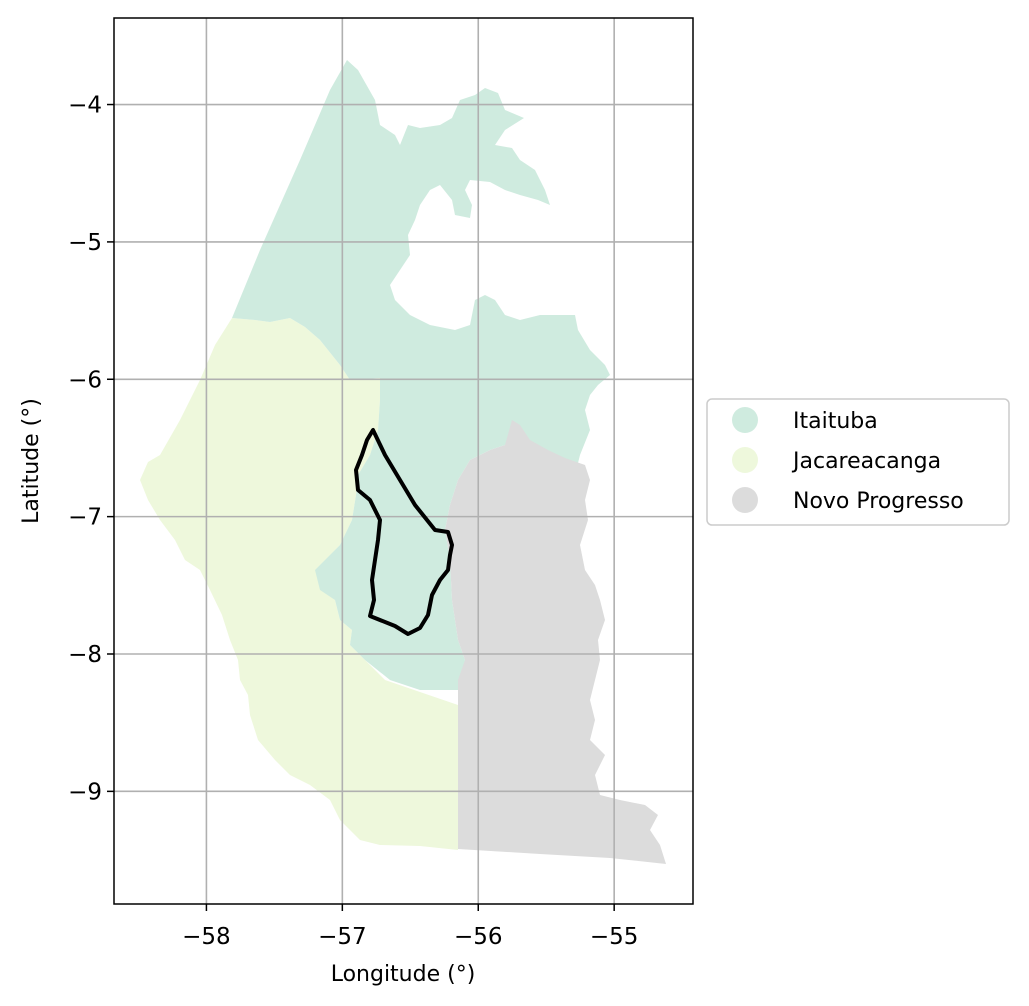 This screenshot has height=1006, width=1029. Describe the element at coordinates (745, 500) in the screenshot. I see `legend-marker-novo-progresso` at that location.